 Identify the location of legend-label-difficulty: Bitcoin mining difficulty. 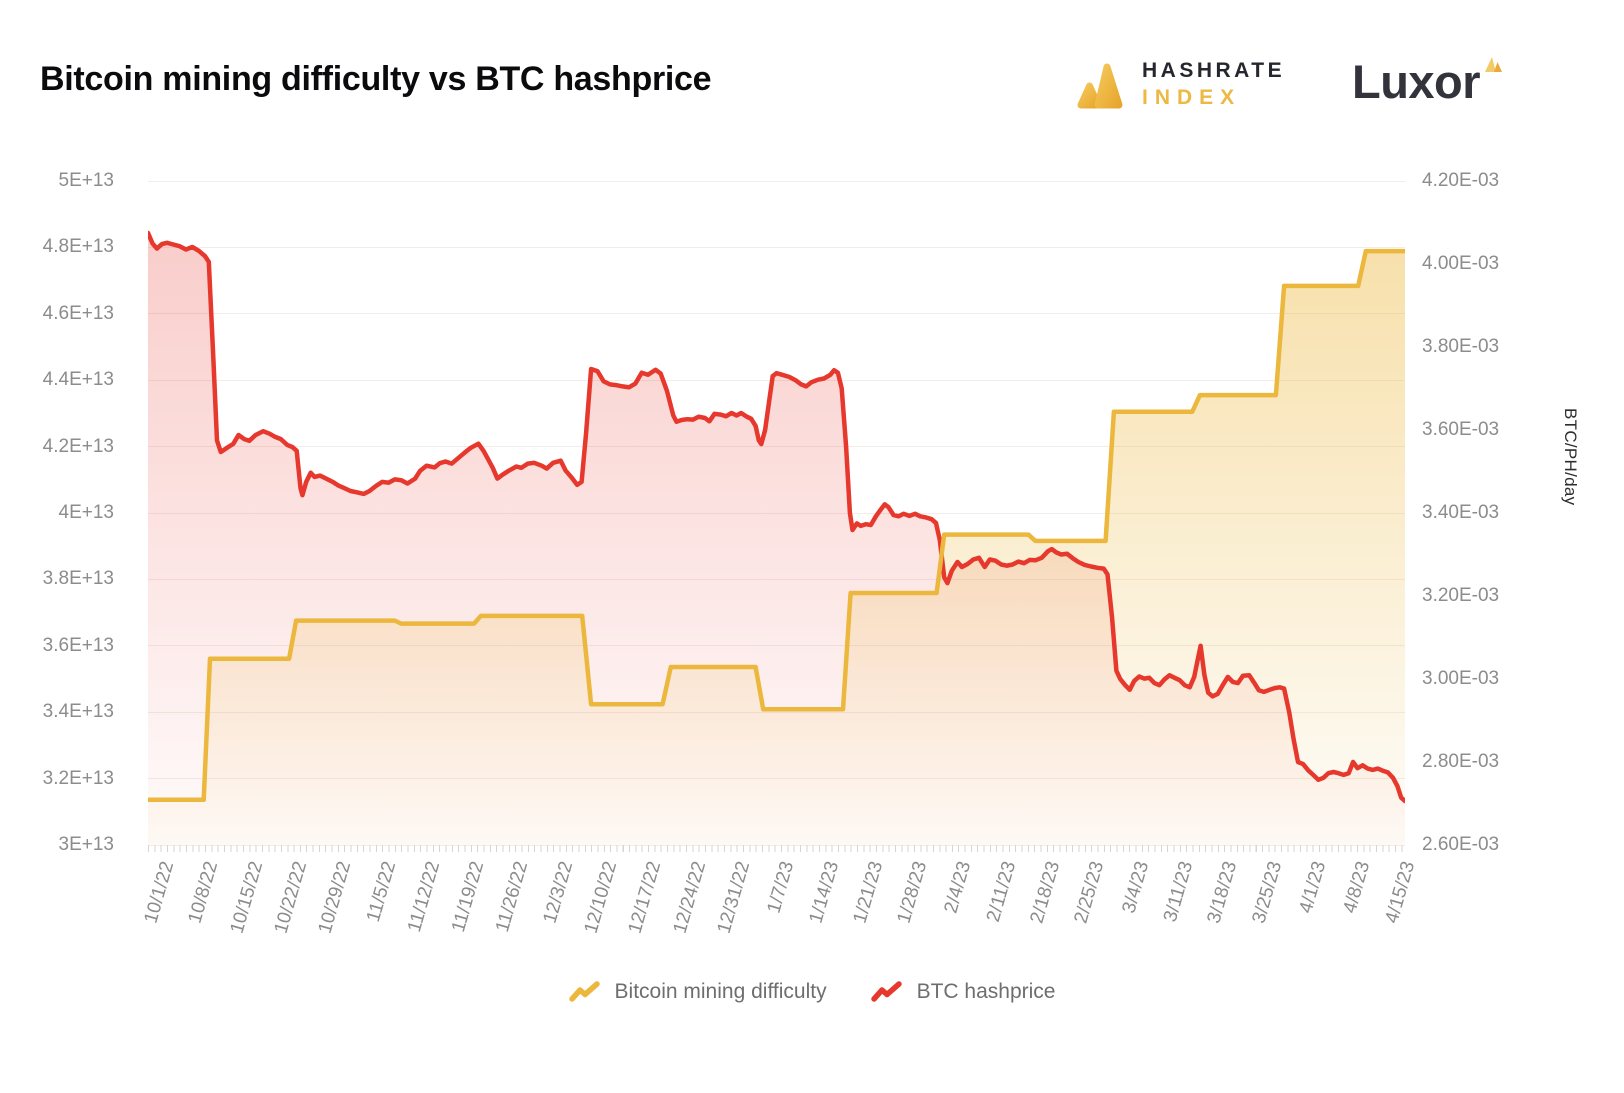
(720, 991).